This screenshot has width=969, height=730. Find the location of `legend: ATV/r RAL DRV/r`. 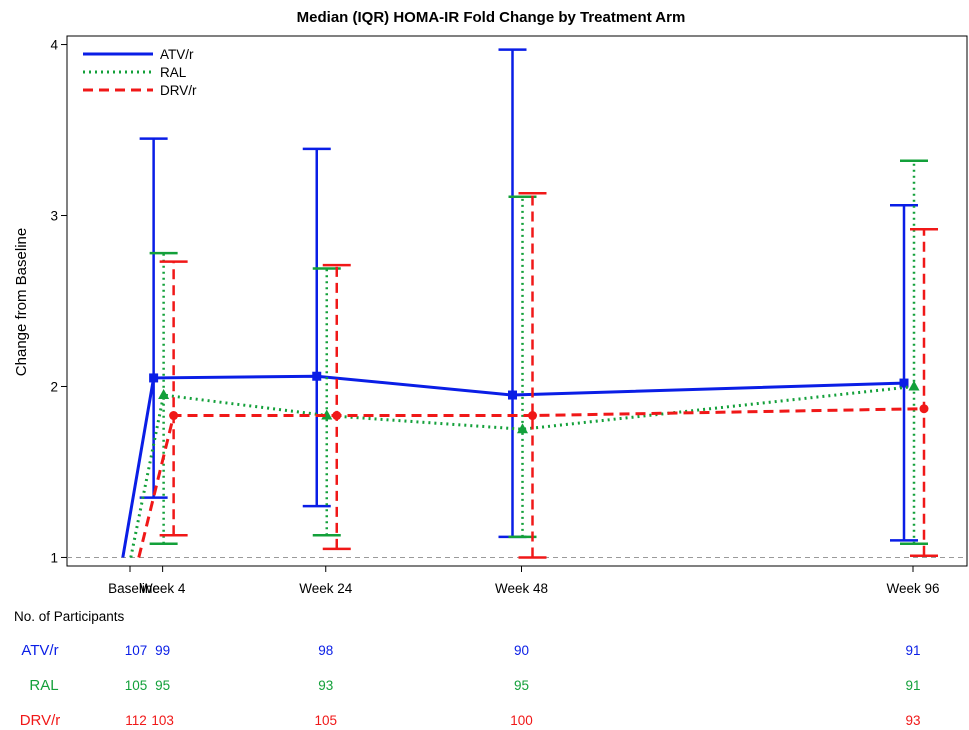

legend: ATV/r RAL DRV/r is located at coordinates (140, 72).